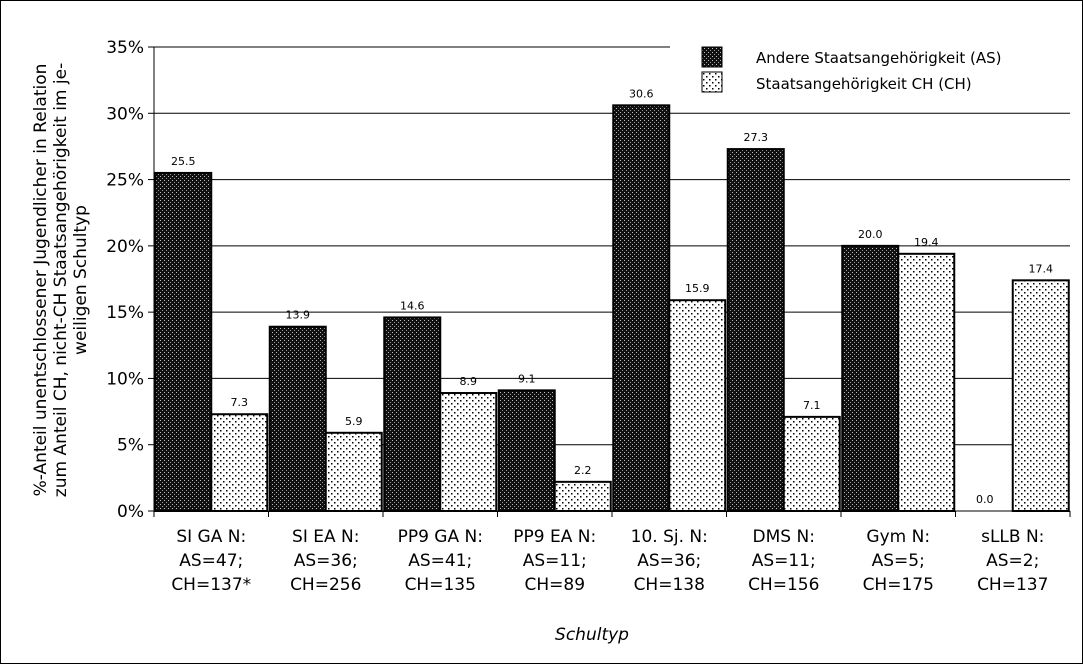  Describe the element at coordinates (554, 537) in the screenshot. I see `x-tick-label: PP9 EA N:` at that location.